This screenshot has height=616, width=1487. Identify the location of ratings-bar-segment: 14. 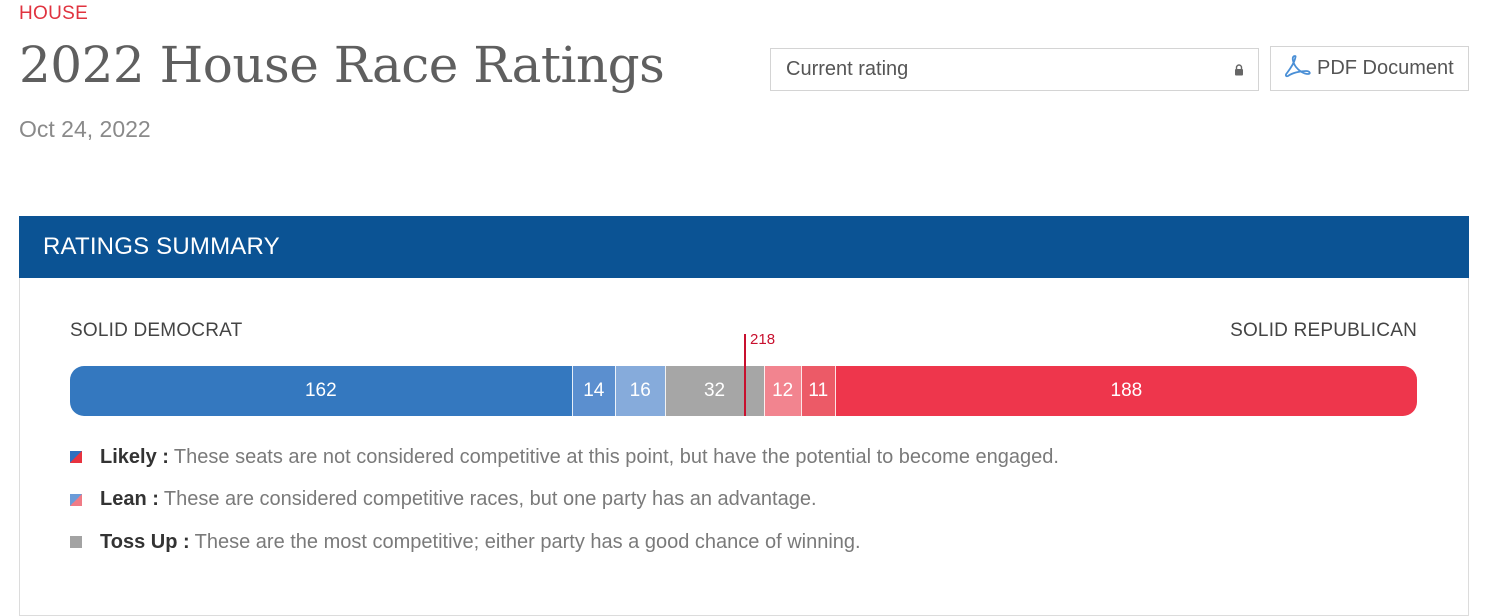
(593, 391).